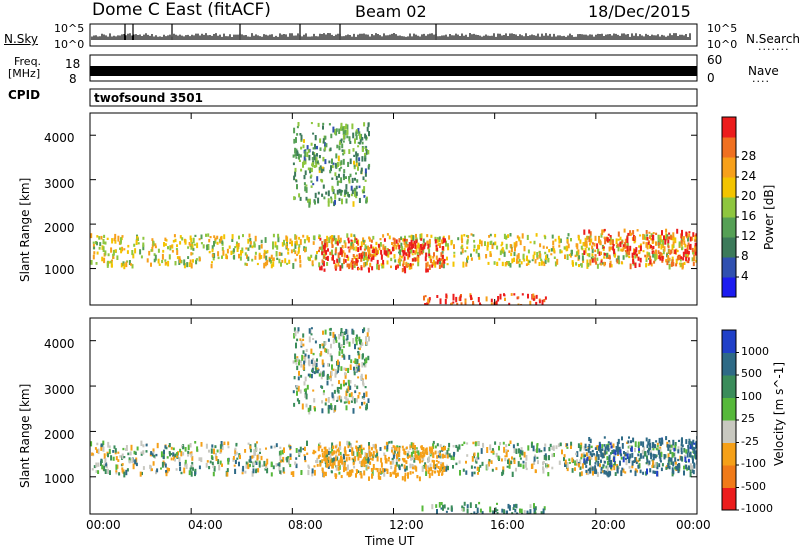 This screenshot has height=554, width=800. What do you see at coordinates (103, 525) in the screenshot?
I see `xtick-0: 00:00` at bounding box center [103, 525].